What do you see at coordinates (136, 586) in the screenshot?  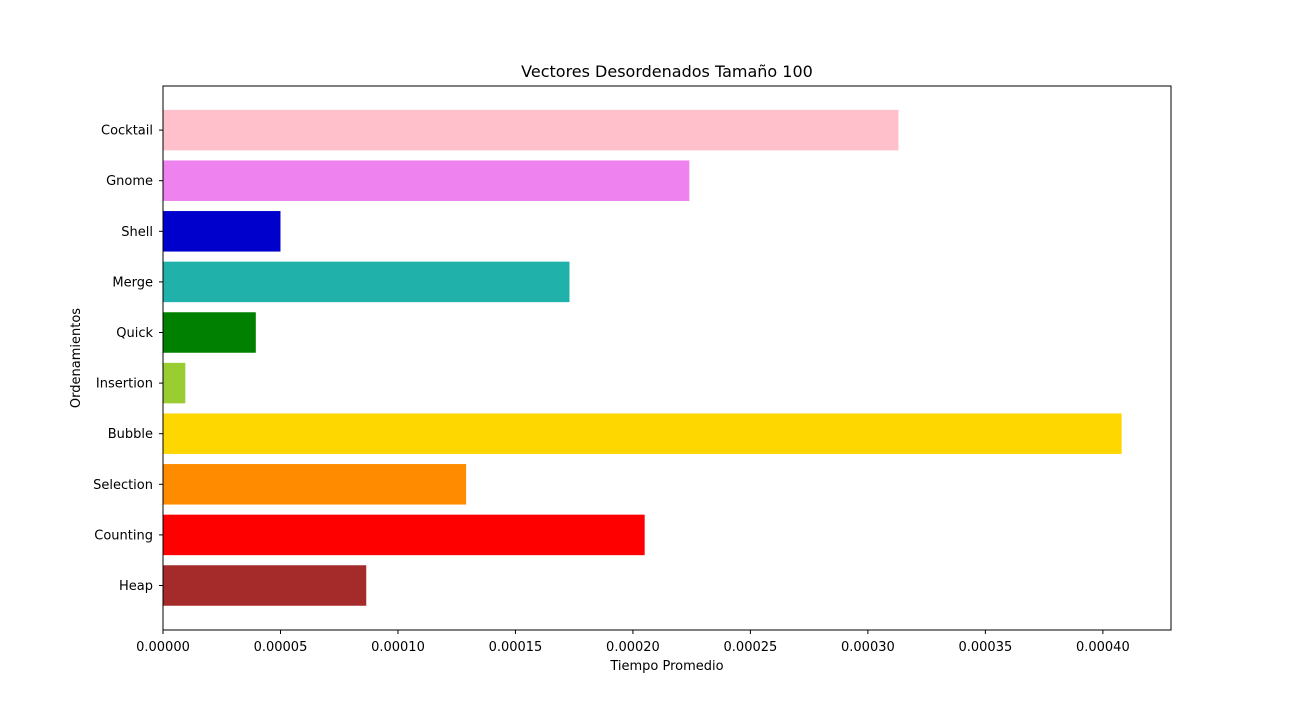 I see `y-tick-label-heap: Heap` at bounding box center [136, 586].